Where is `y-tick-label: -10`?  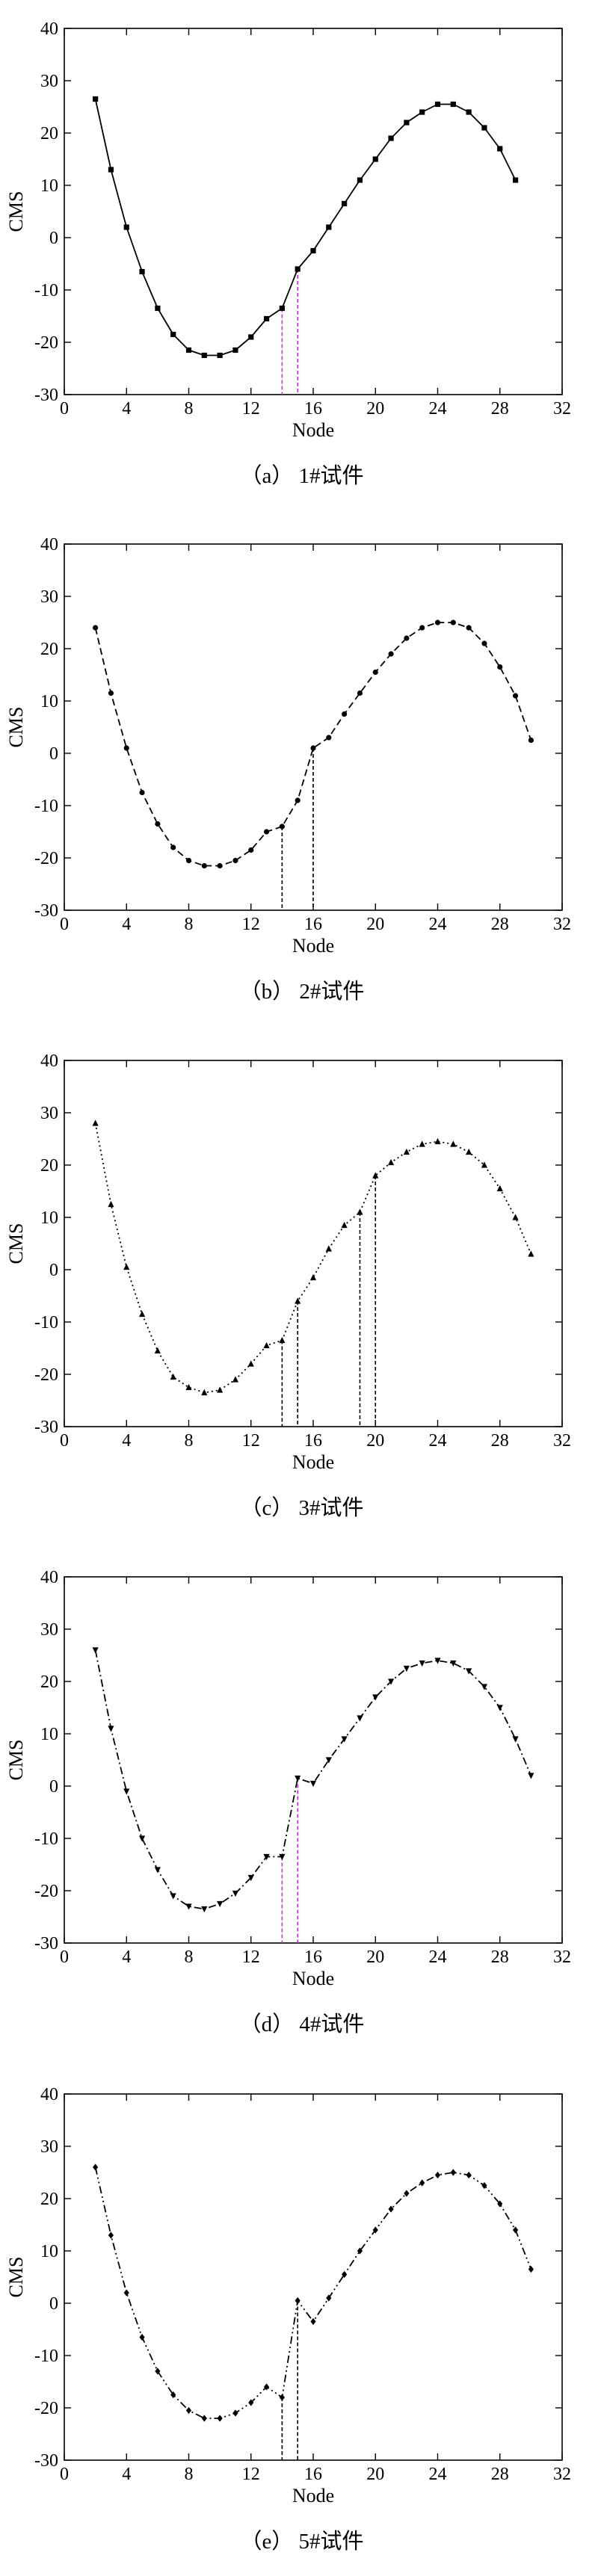 y-tick-label: -10 is located at coordinates (46, 1323).